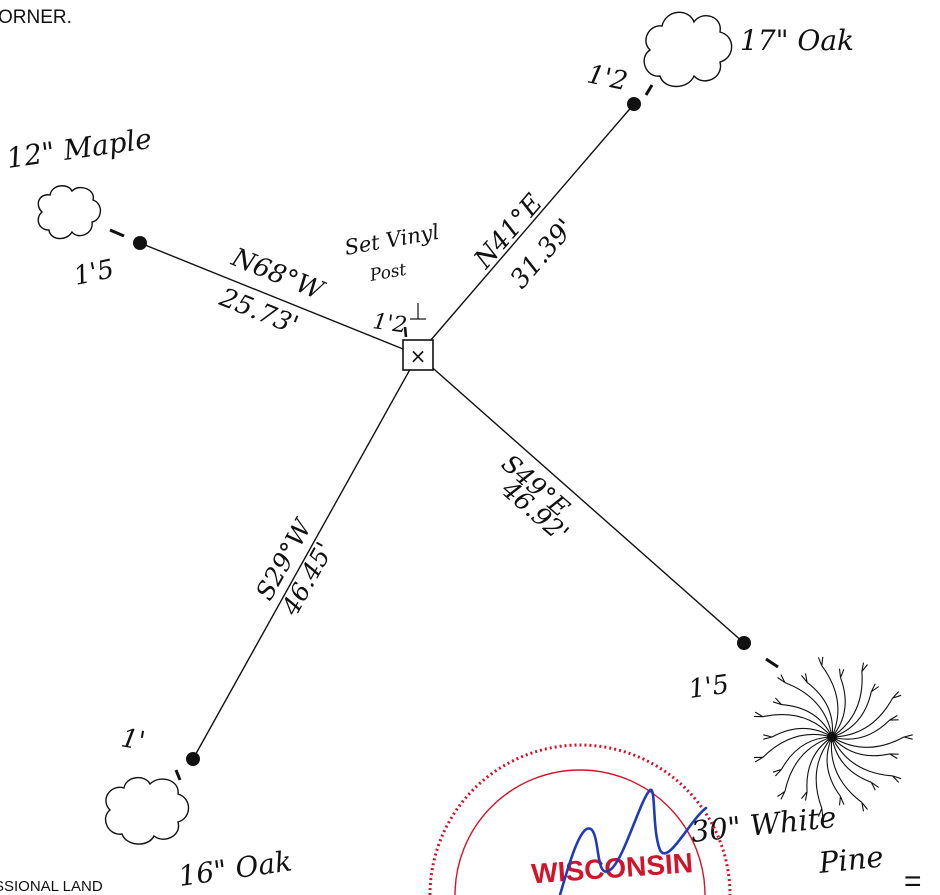  Describe the element at coordinates (763, 824) in the screenshot. I see `tree-label-se-line1: 30" White` at that location.